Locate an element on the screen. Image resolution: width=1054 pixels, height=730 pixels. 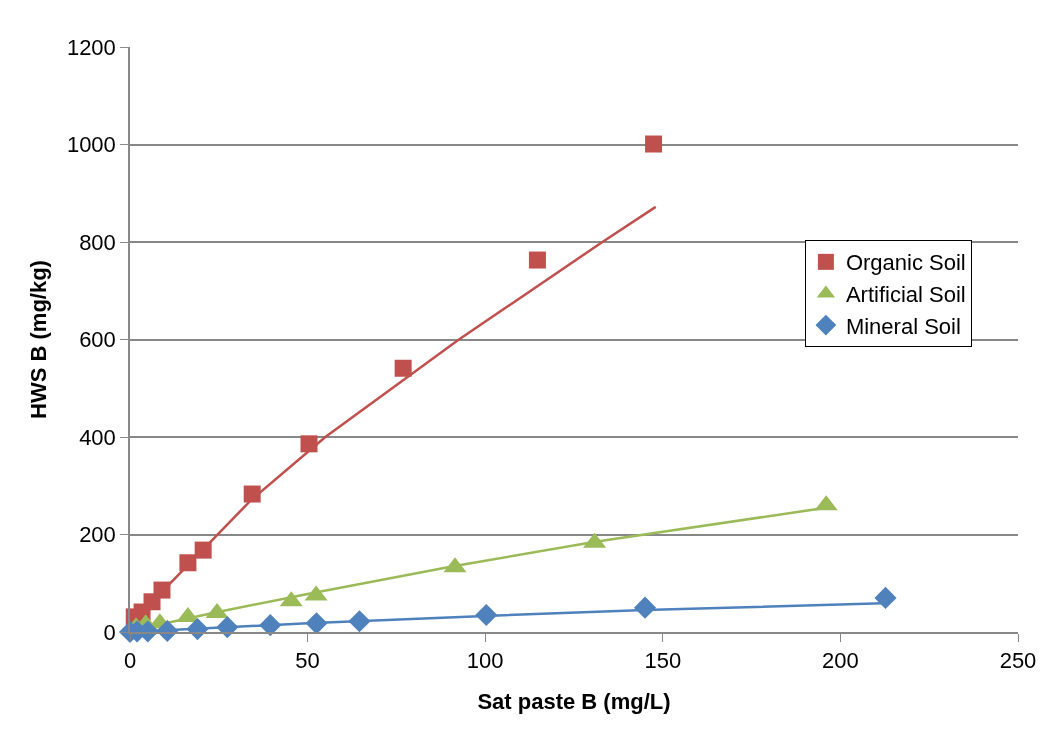
x-axis-title: Sat paste B (mg/L) is located at coordinates (574, 701).